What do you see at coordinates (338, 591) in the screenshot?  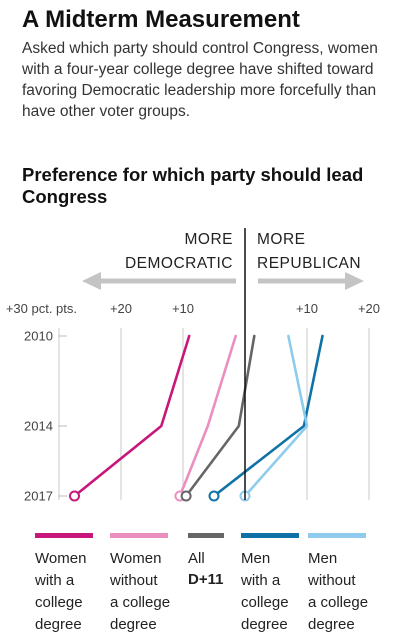 I see `legend-label: Men without a college degree` at bounding box center [338, 591].